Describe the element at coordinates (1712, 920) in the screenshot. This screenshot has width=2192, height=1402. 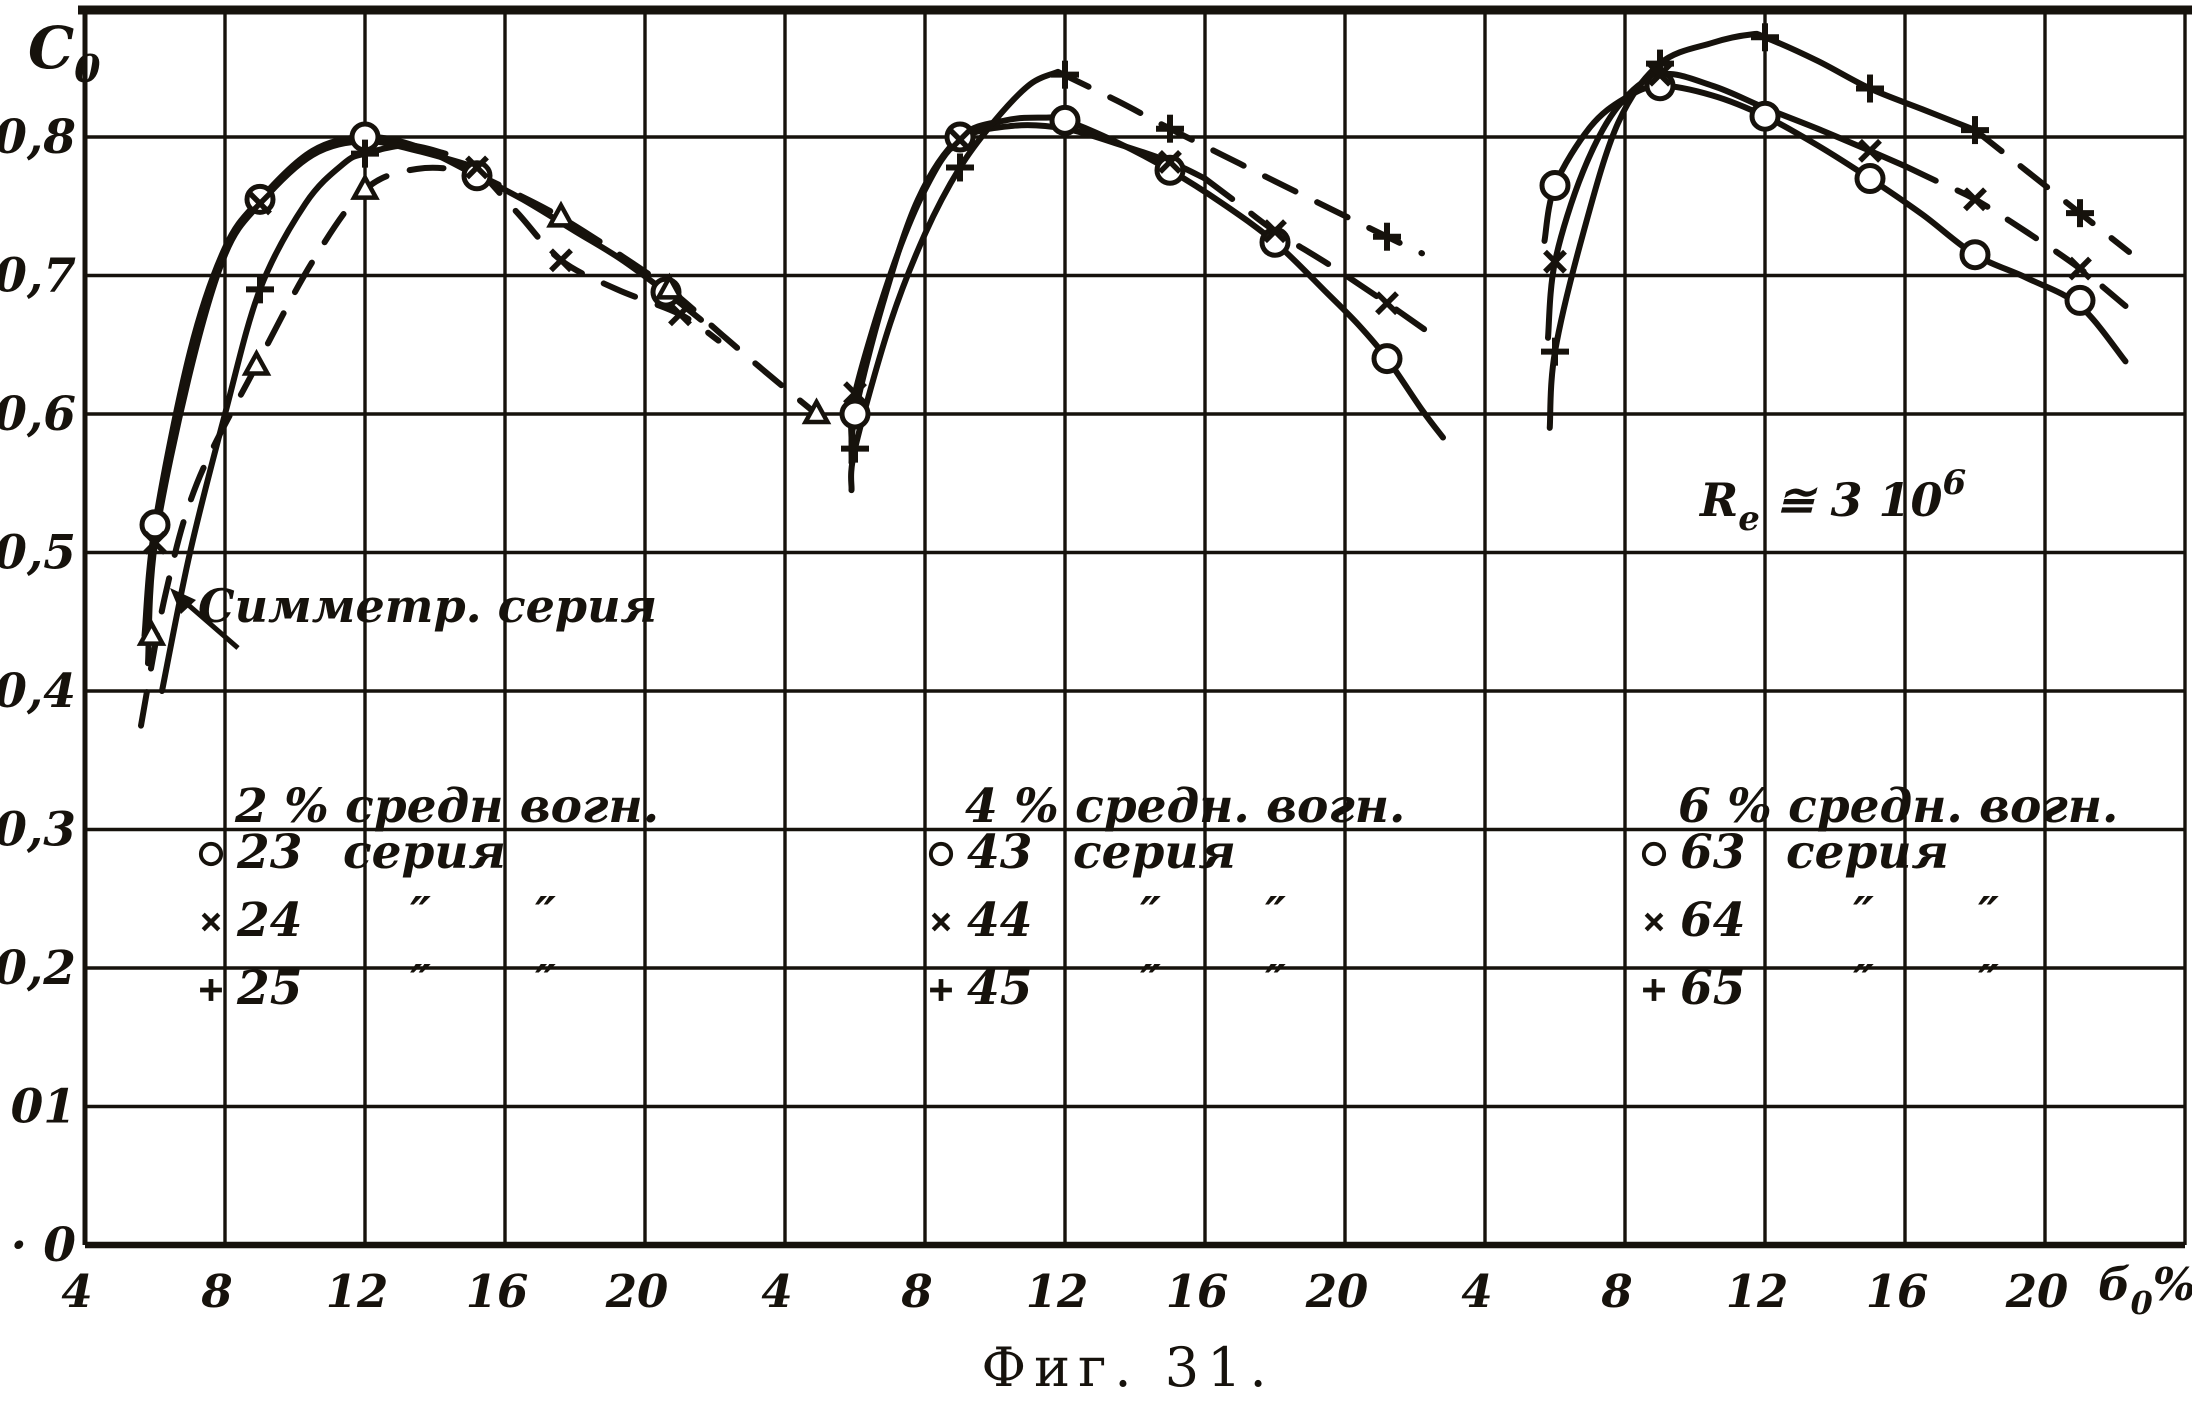
I see `legend-series-number: 64` at that location.